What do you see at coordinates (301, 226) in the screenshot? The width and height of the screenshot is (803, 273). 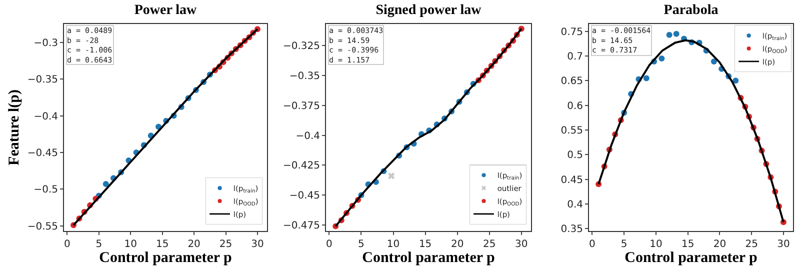 I see `y-tick-label: −0.475` at bounding box center [301, 226].